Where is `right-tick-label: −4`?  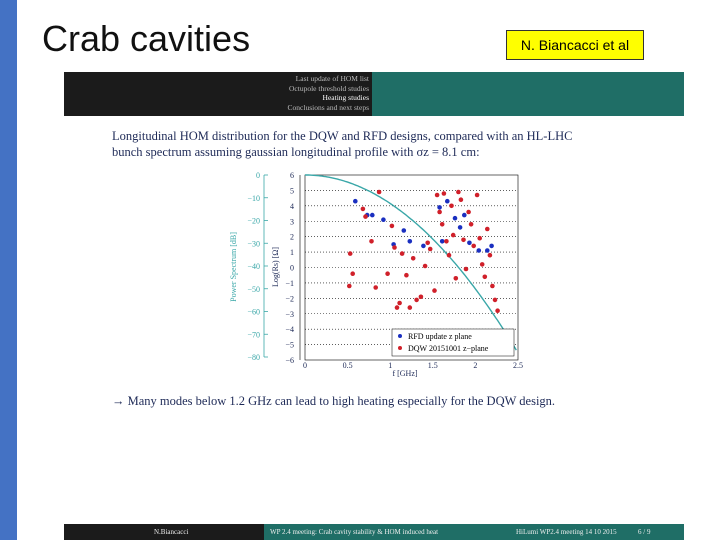 right-tick-label: −4 is located at coordinates (289, 329).